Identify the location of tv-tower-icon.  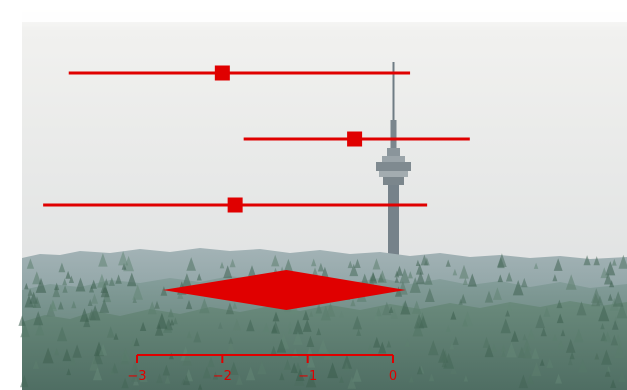
(393, 163).